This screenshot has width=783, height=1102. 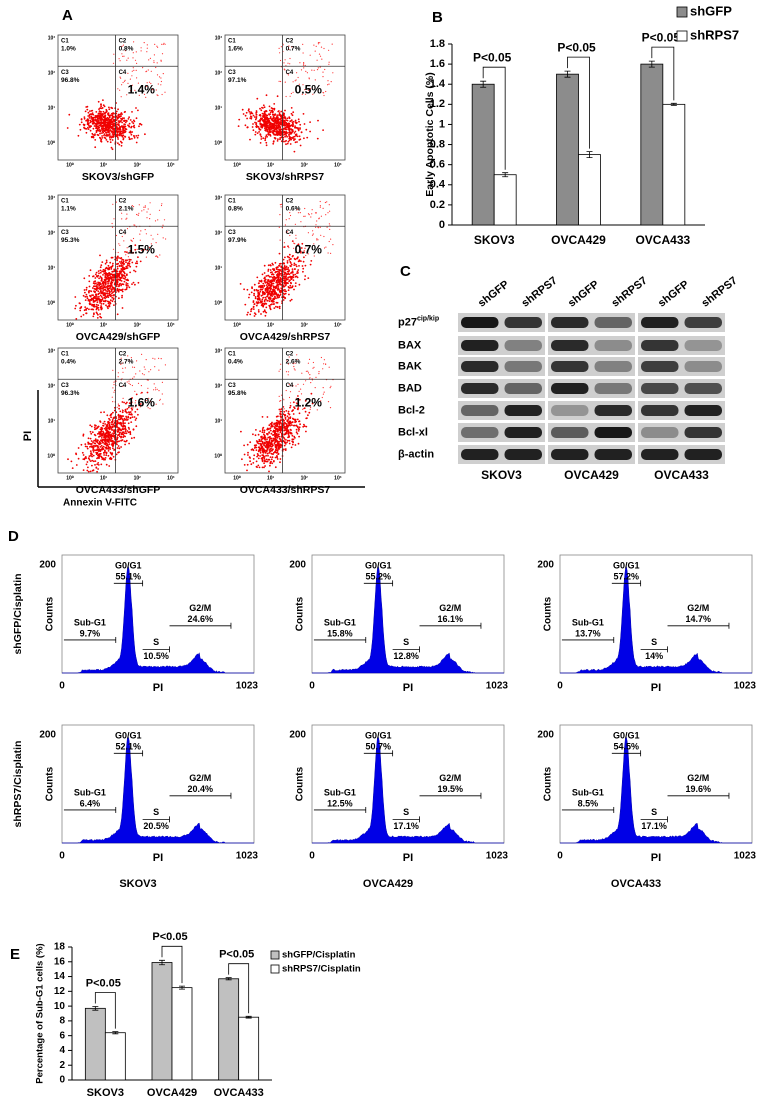 What do you see at coordinates (430, 134) in the screenshot?
I see `axis-title: Early Apoptotic Cells (%)` at bounding box center [430, 134].